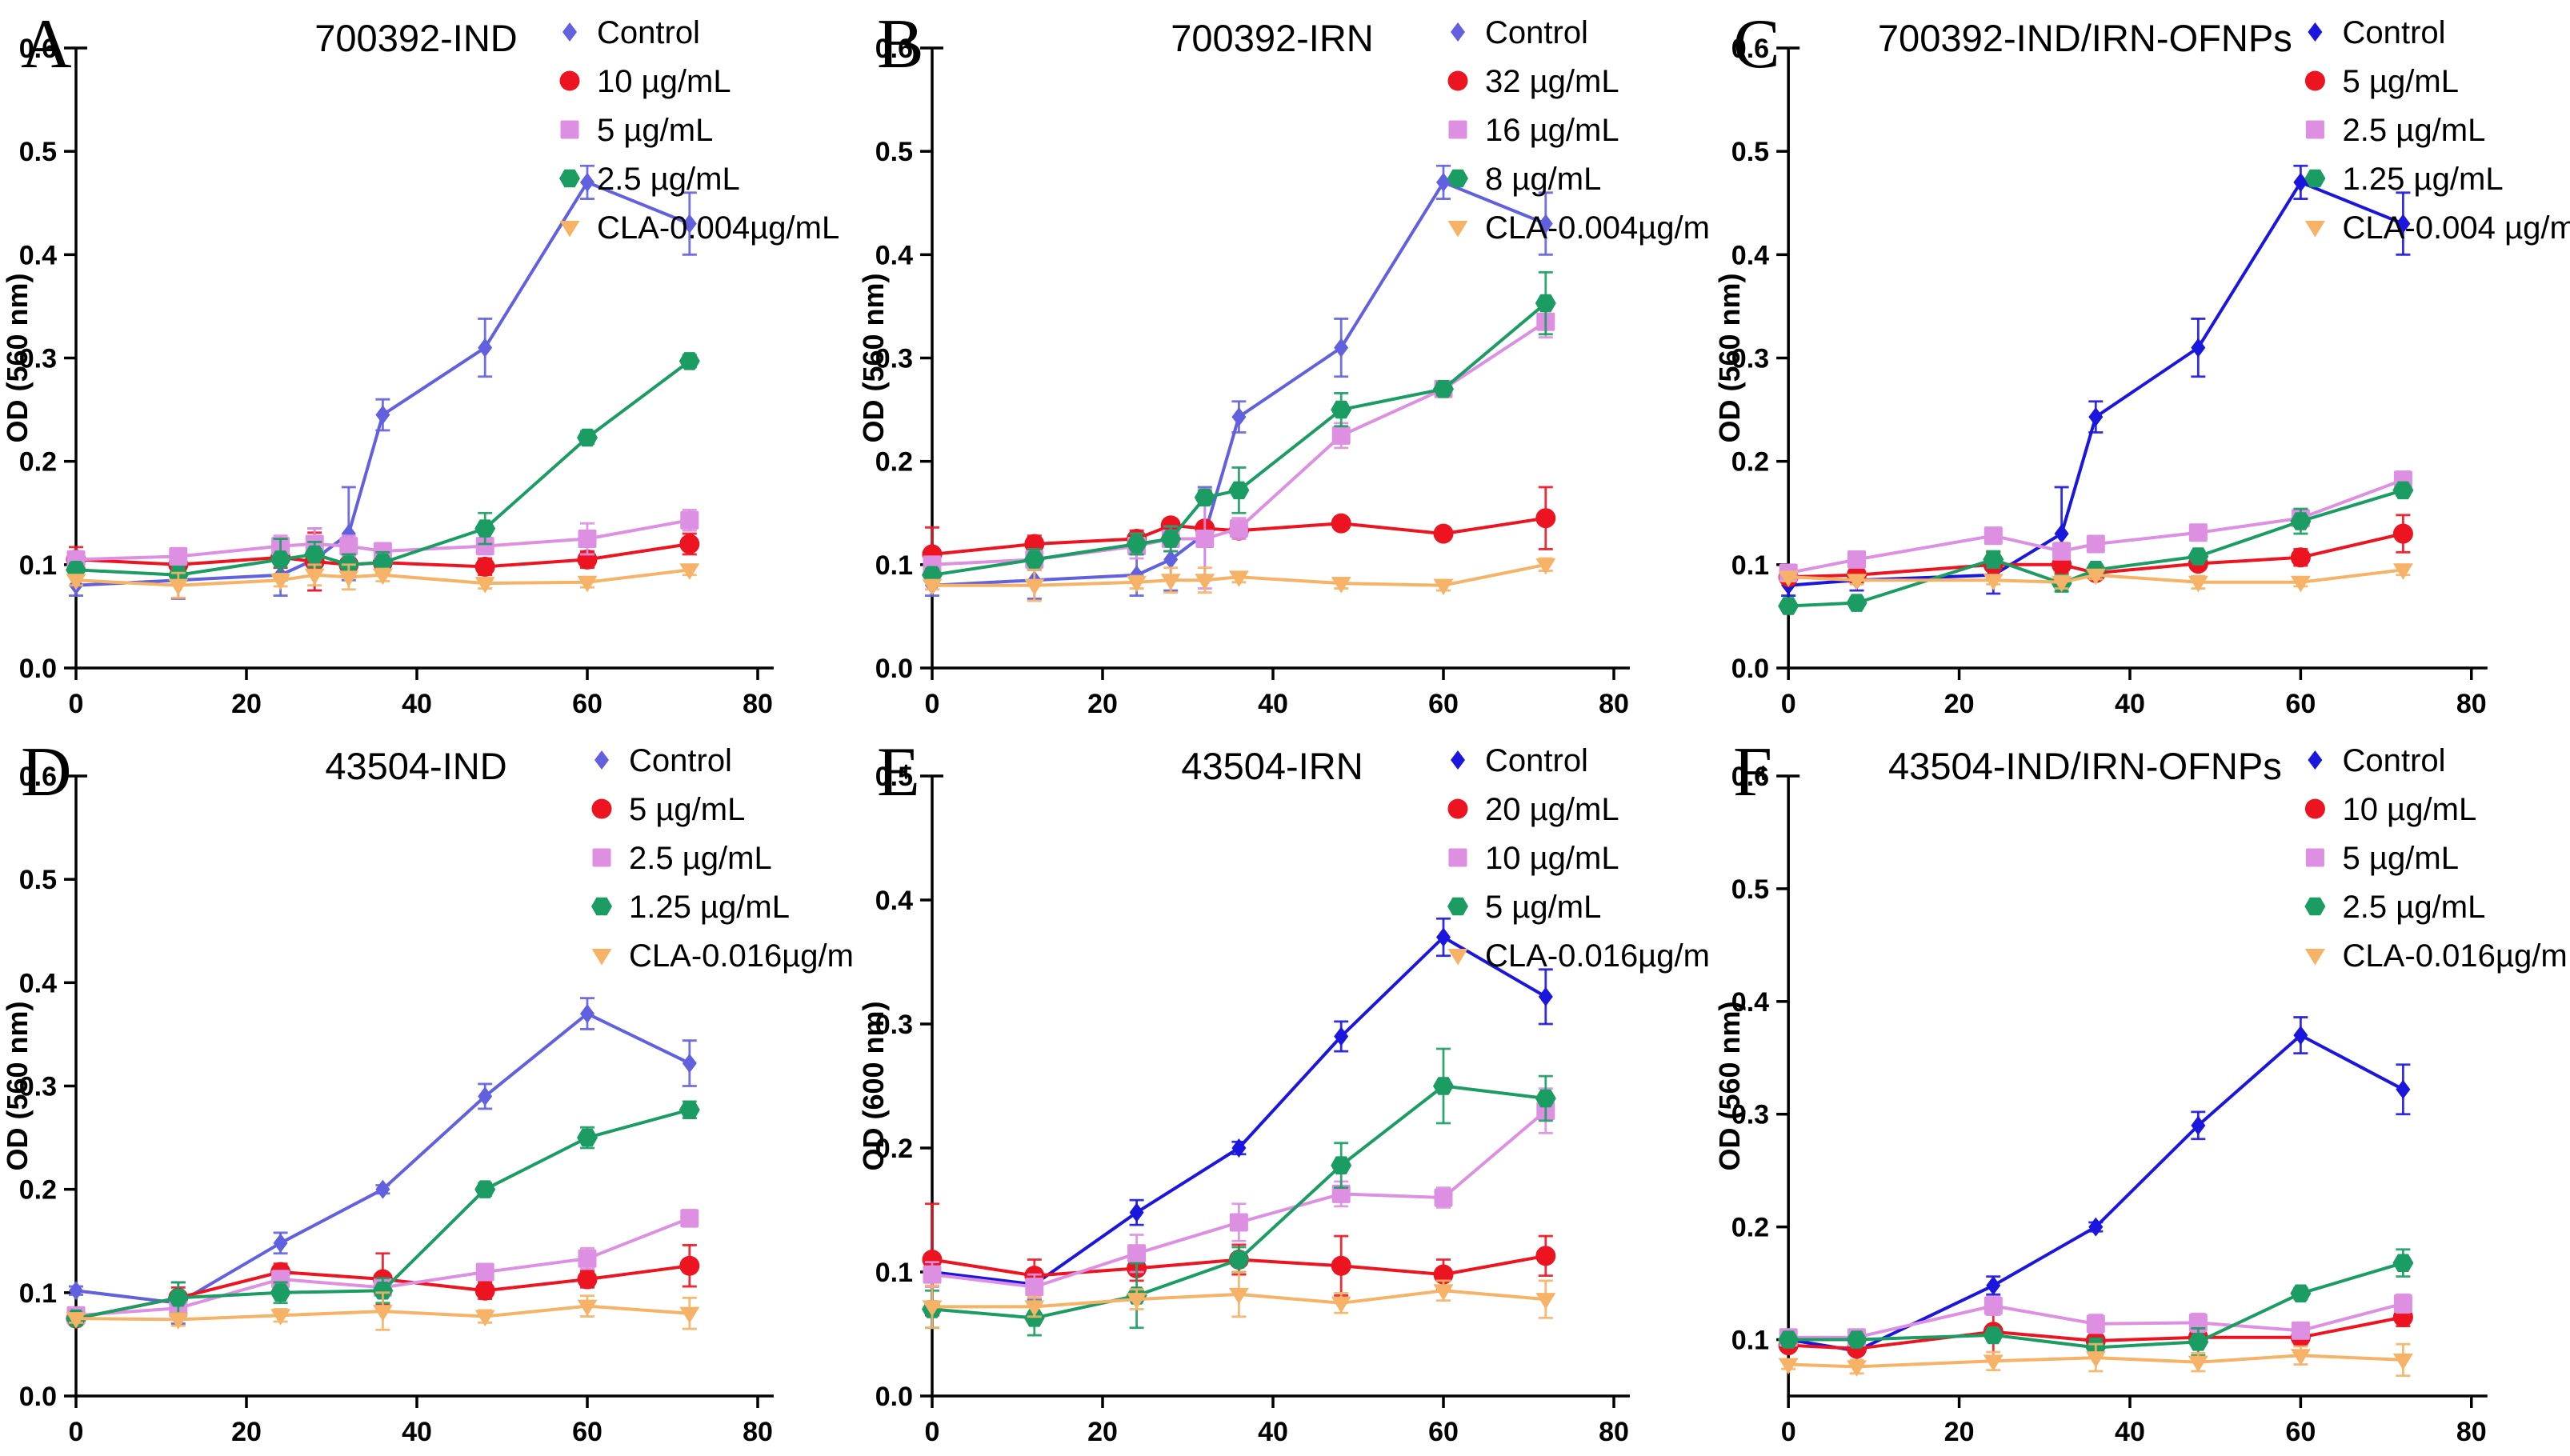 The image size is (2570, 1456). I want to click on legend-label: CLA-0.016µg/mL, so click(2456, 956).